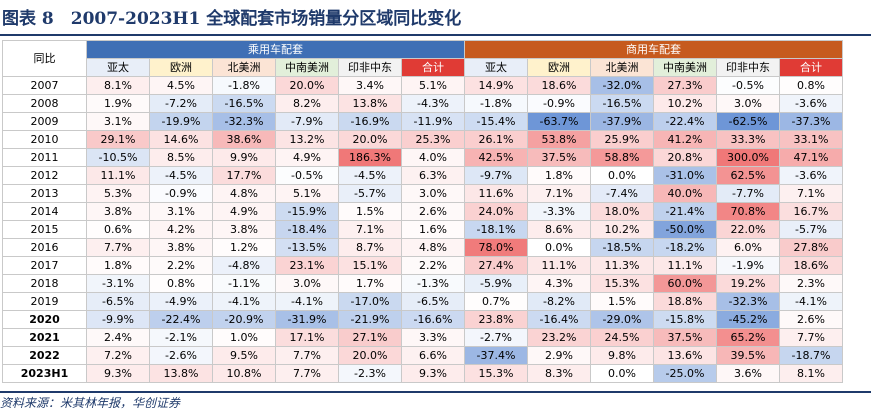 The image size is (871, 414). What do you see at coordinates (496, 229) in the screenshot?
I see `value-cell: -18.1%` at bounding box center [496, 229].